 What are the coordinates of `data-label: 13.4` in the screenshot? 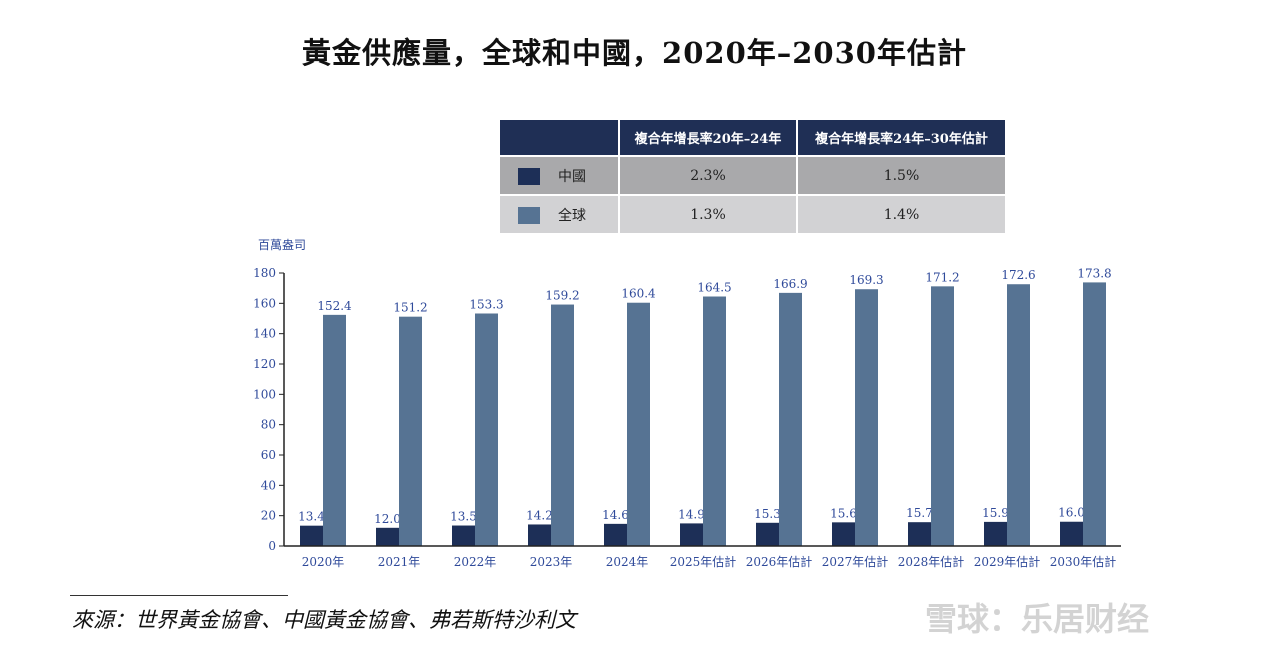 It's located at (311, 517).